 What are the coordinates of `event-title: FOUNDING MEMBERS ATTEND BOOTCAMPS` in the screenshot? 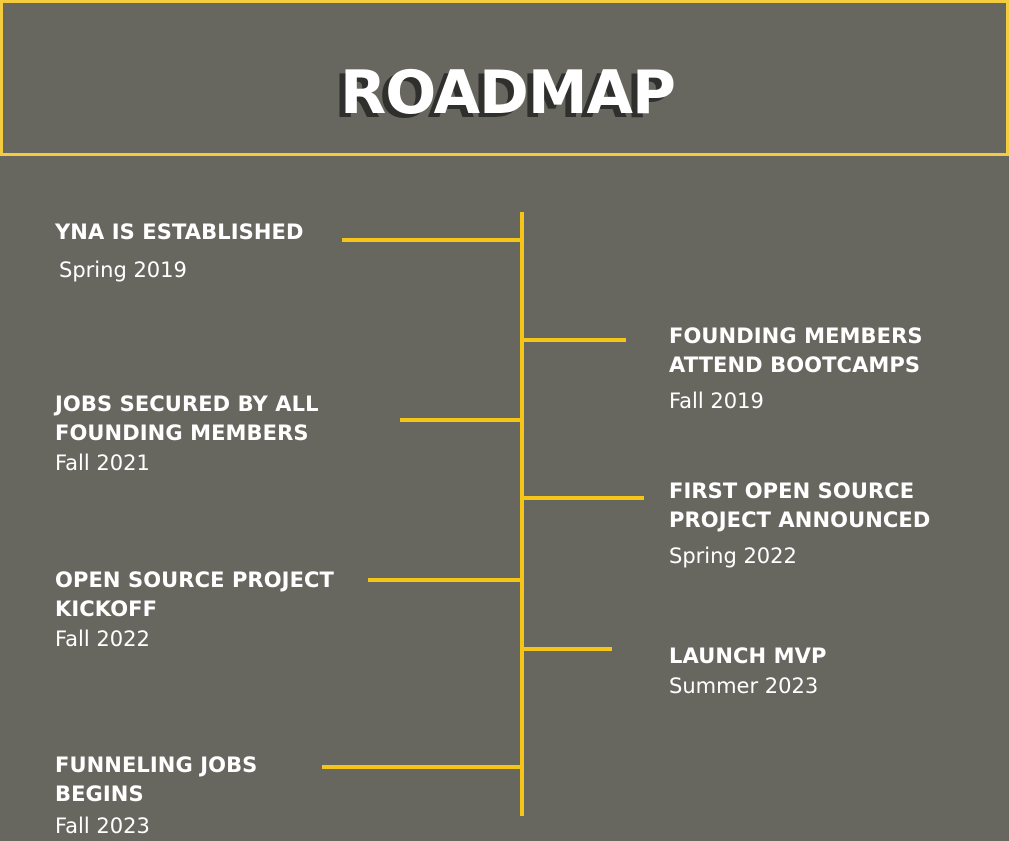 It's located at (796, 350).